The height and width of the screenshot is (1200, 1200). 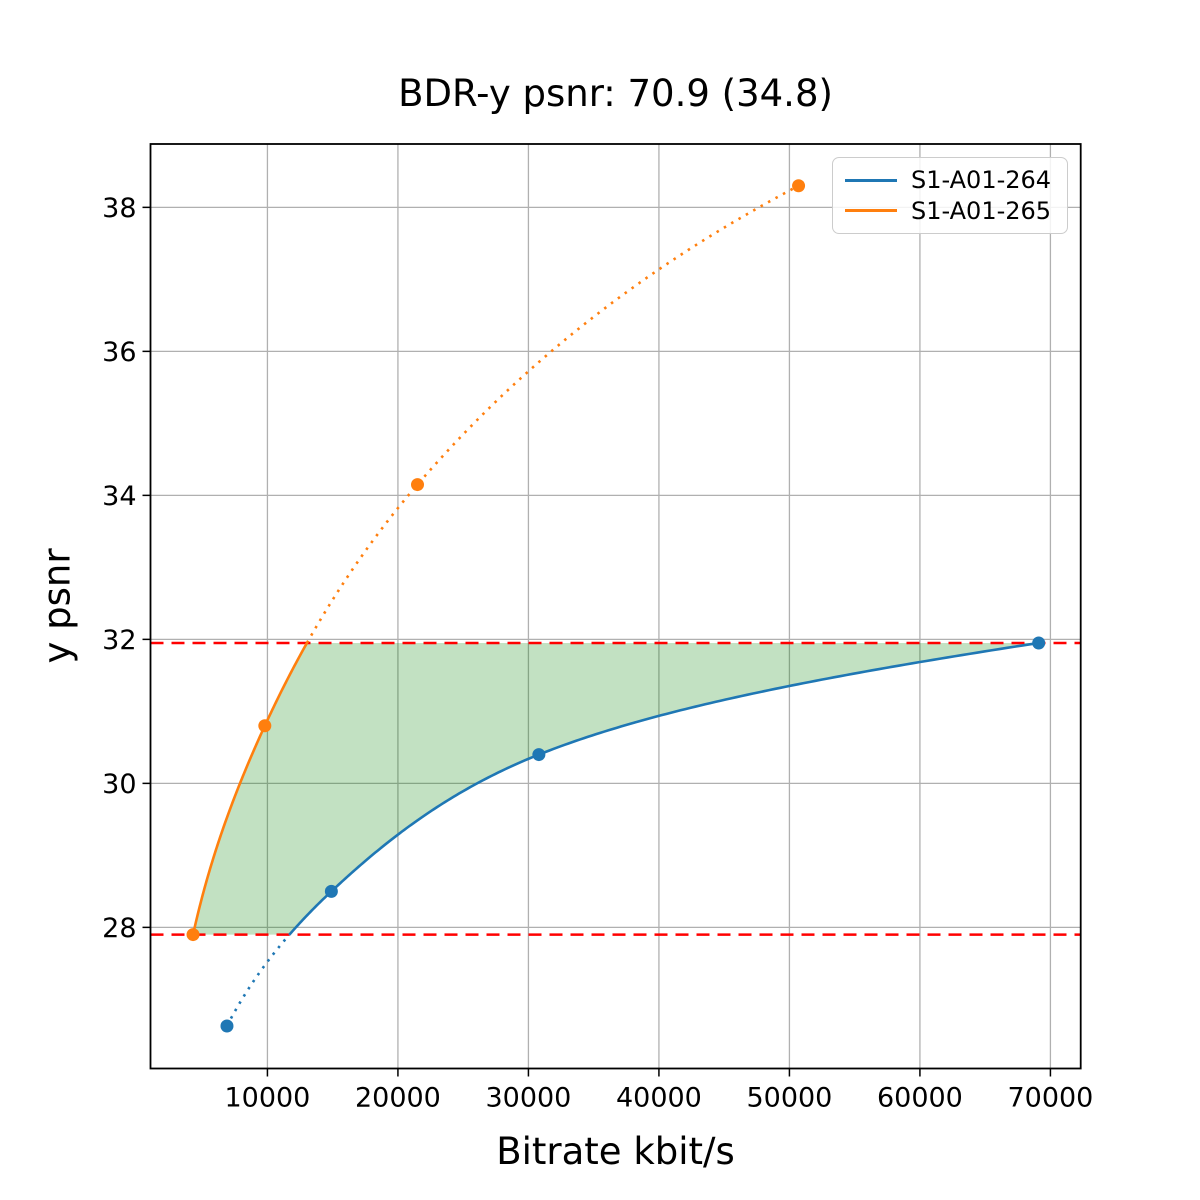 I want to click on svg-text: 70000, so click(x=1050, y=1098).